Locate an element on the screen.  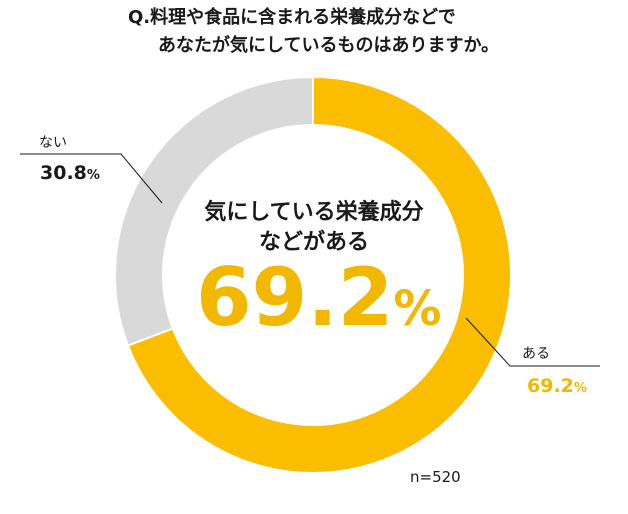
leader-line-nai is located at coordinates (91, 178).